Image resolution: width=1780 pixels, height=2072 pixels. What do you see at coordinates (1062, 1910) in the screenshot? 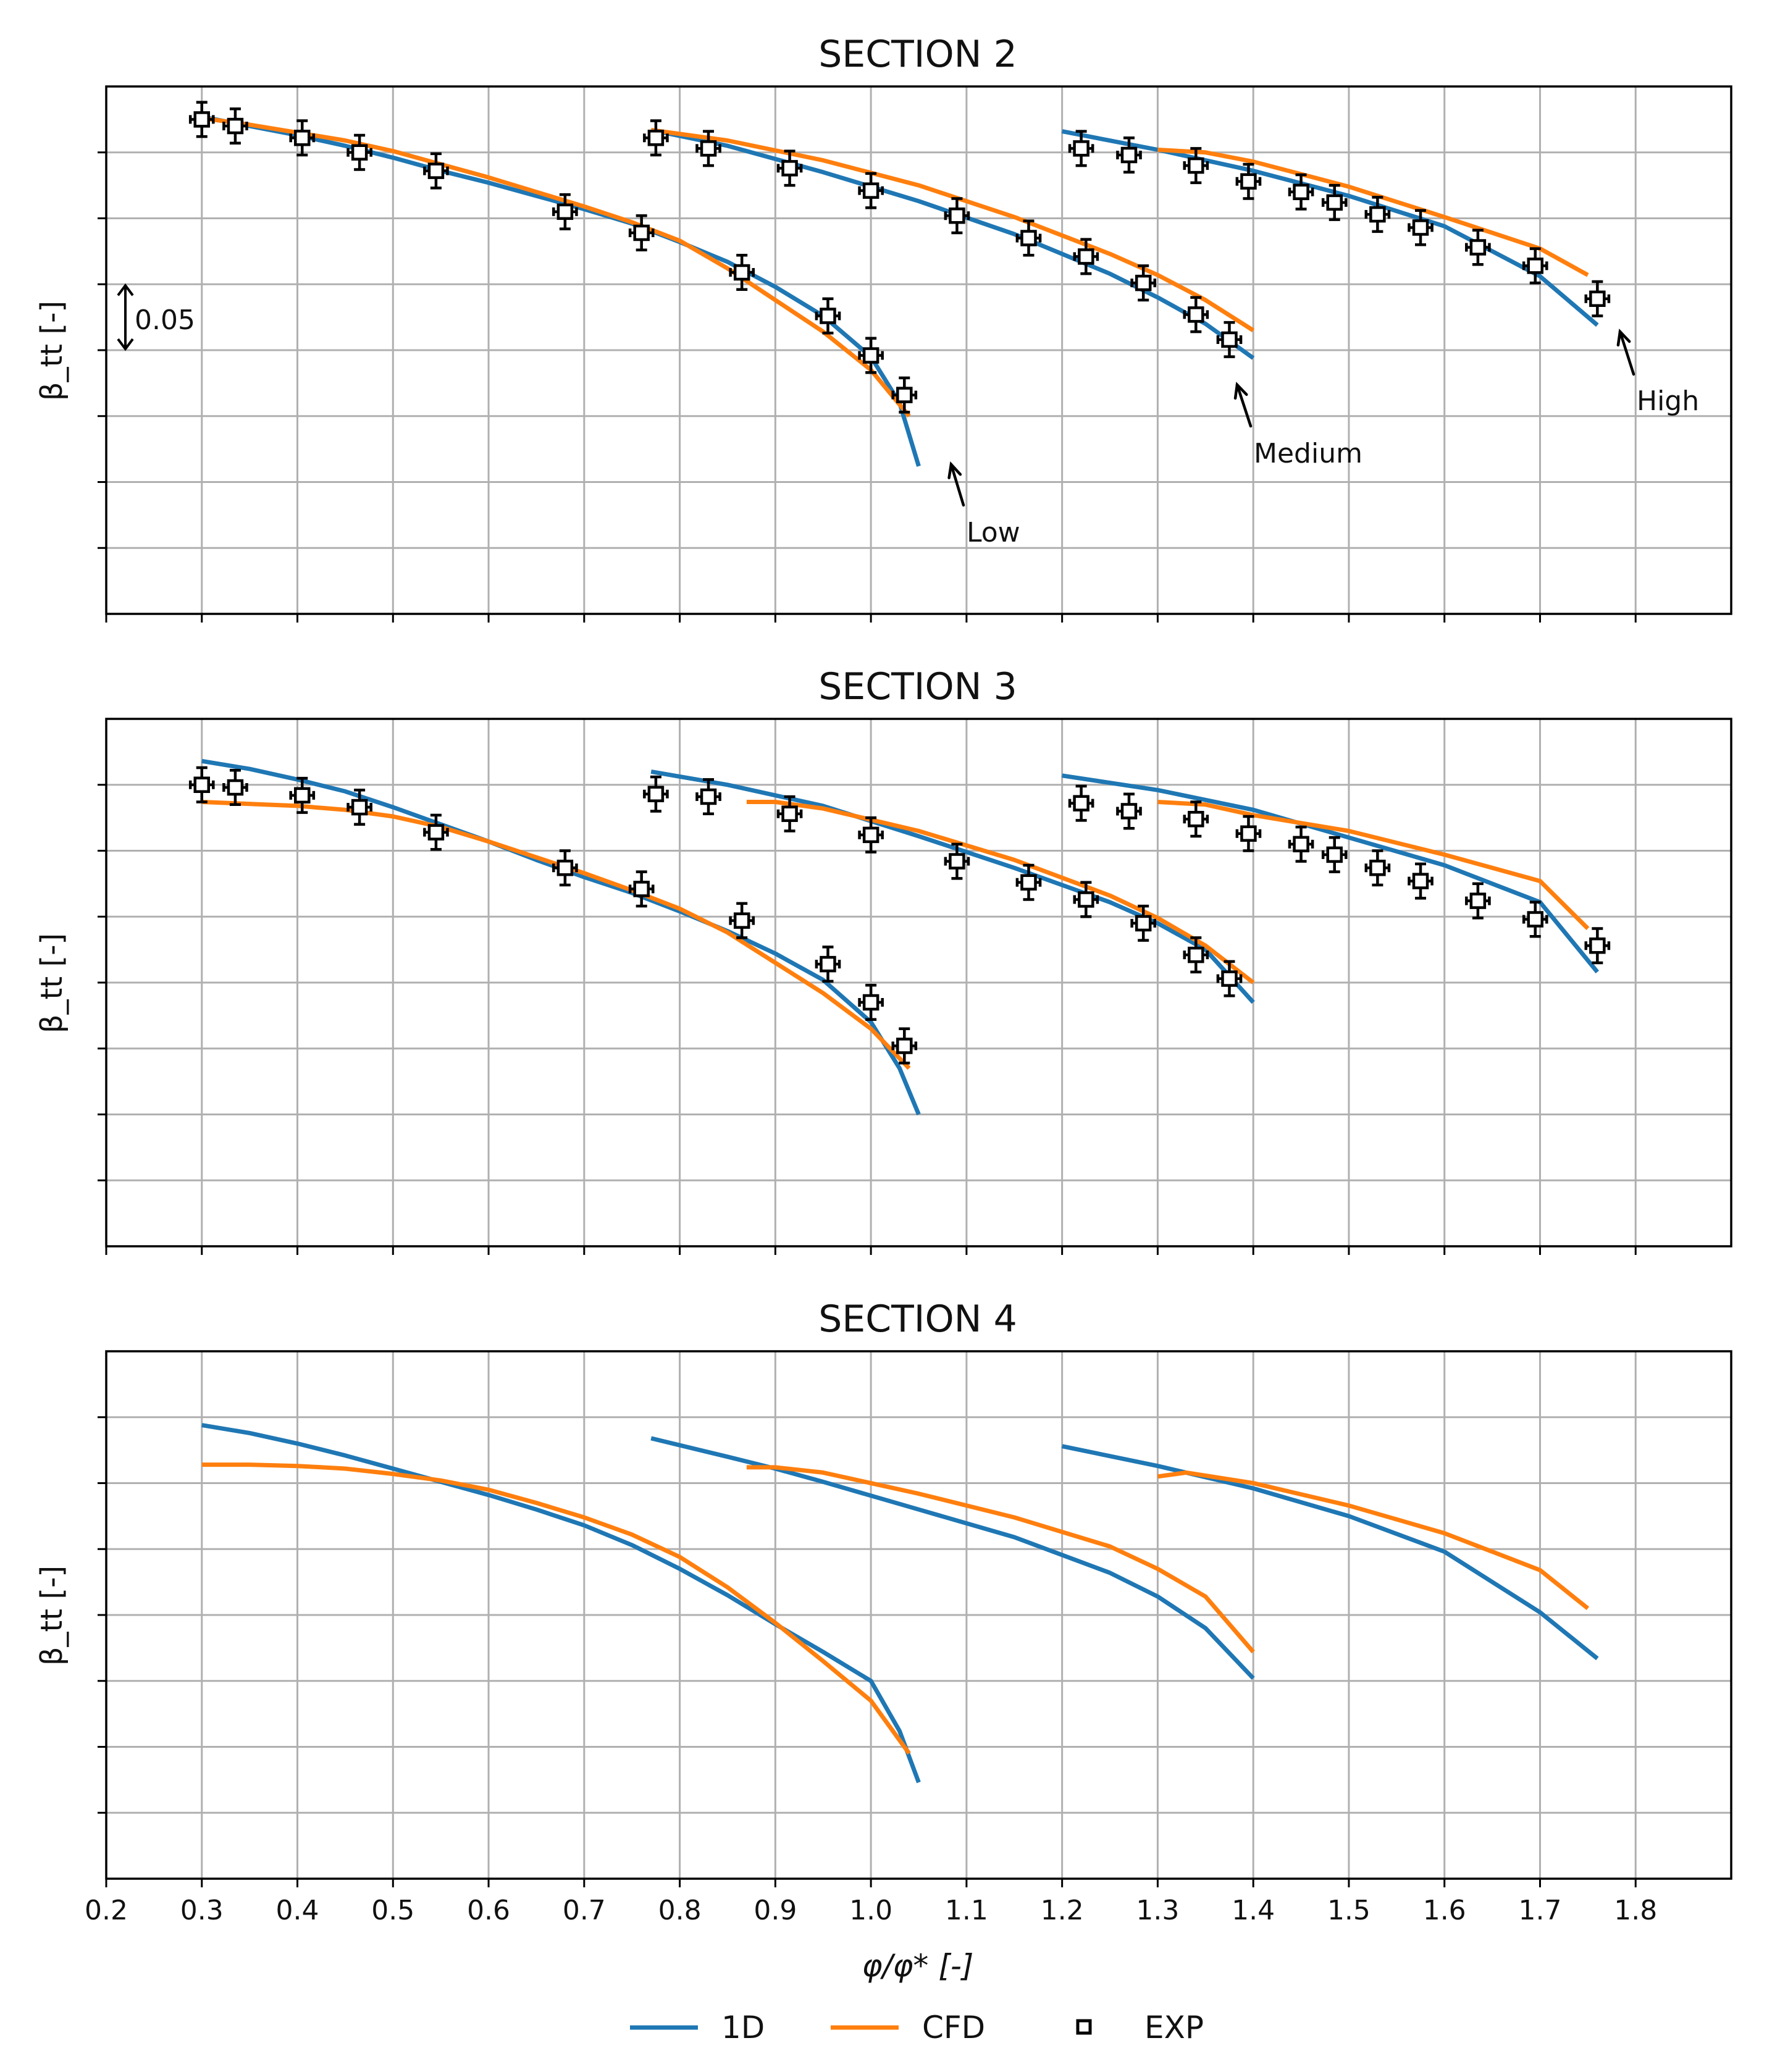
I see `x-tick-label: 1.2` at bounding box center [1062, 1910].